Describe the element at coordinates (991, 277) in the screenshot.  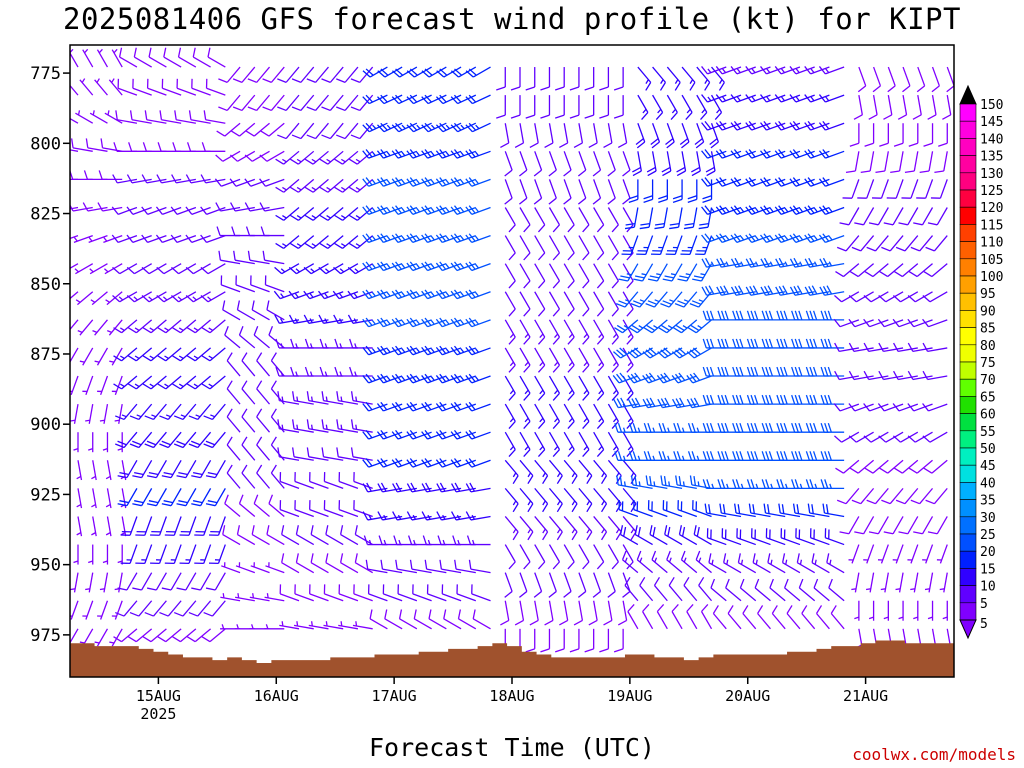
I see `colorbar-label: 100` at that location.